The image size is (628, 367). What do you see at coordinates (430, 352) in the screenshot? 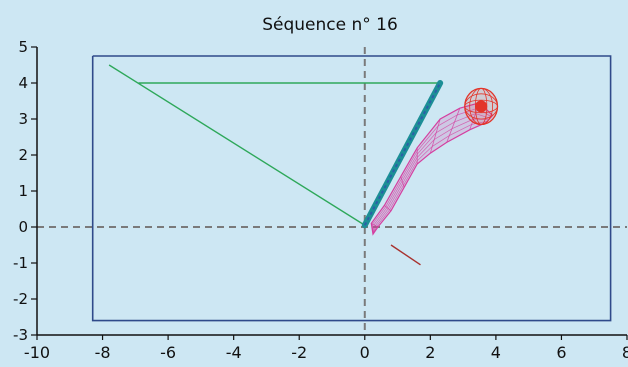
I see `x-tick-label: 2` at bounding box center [430, 352].